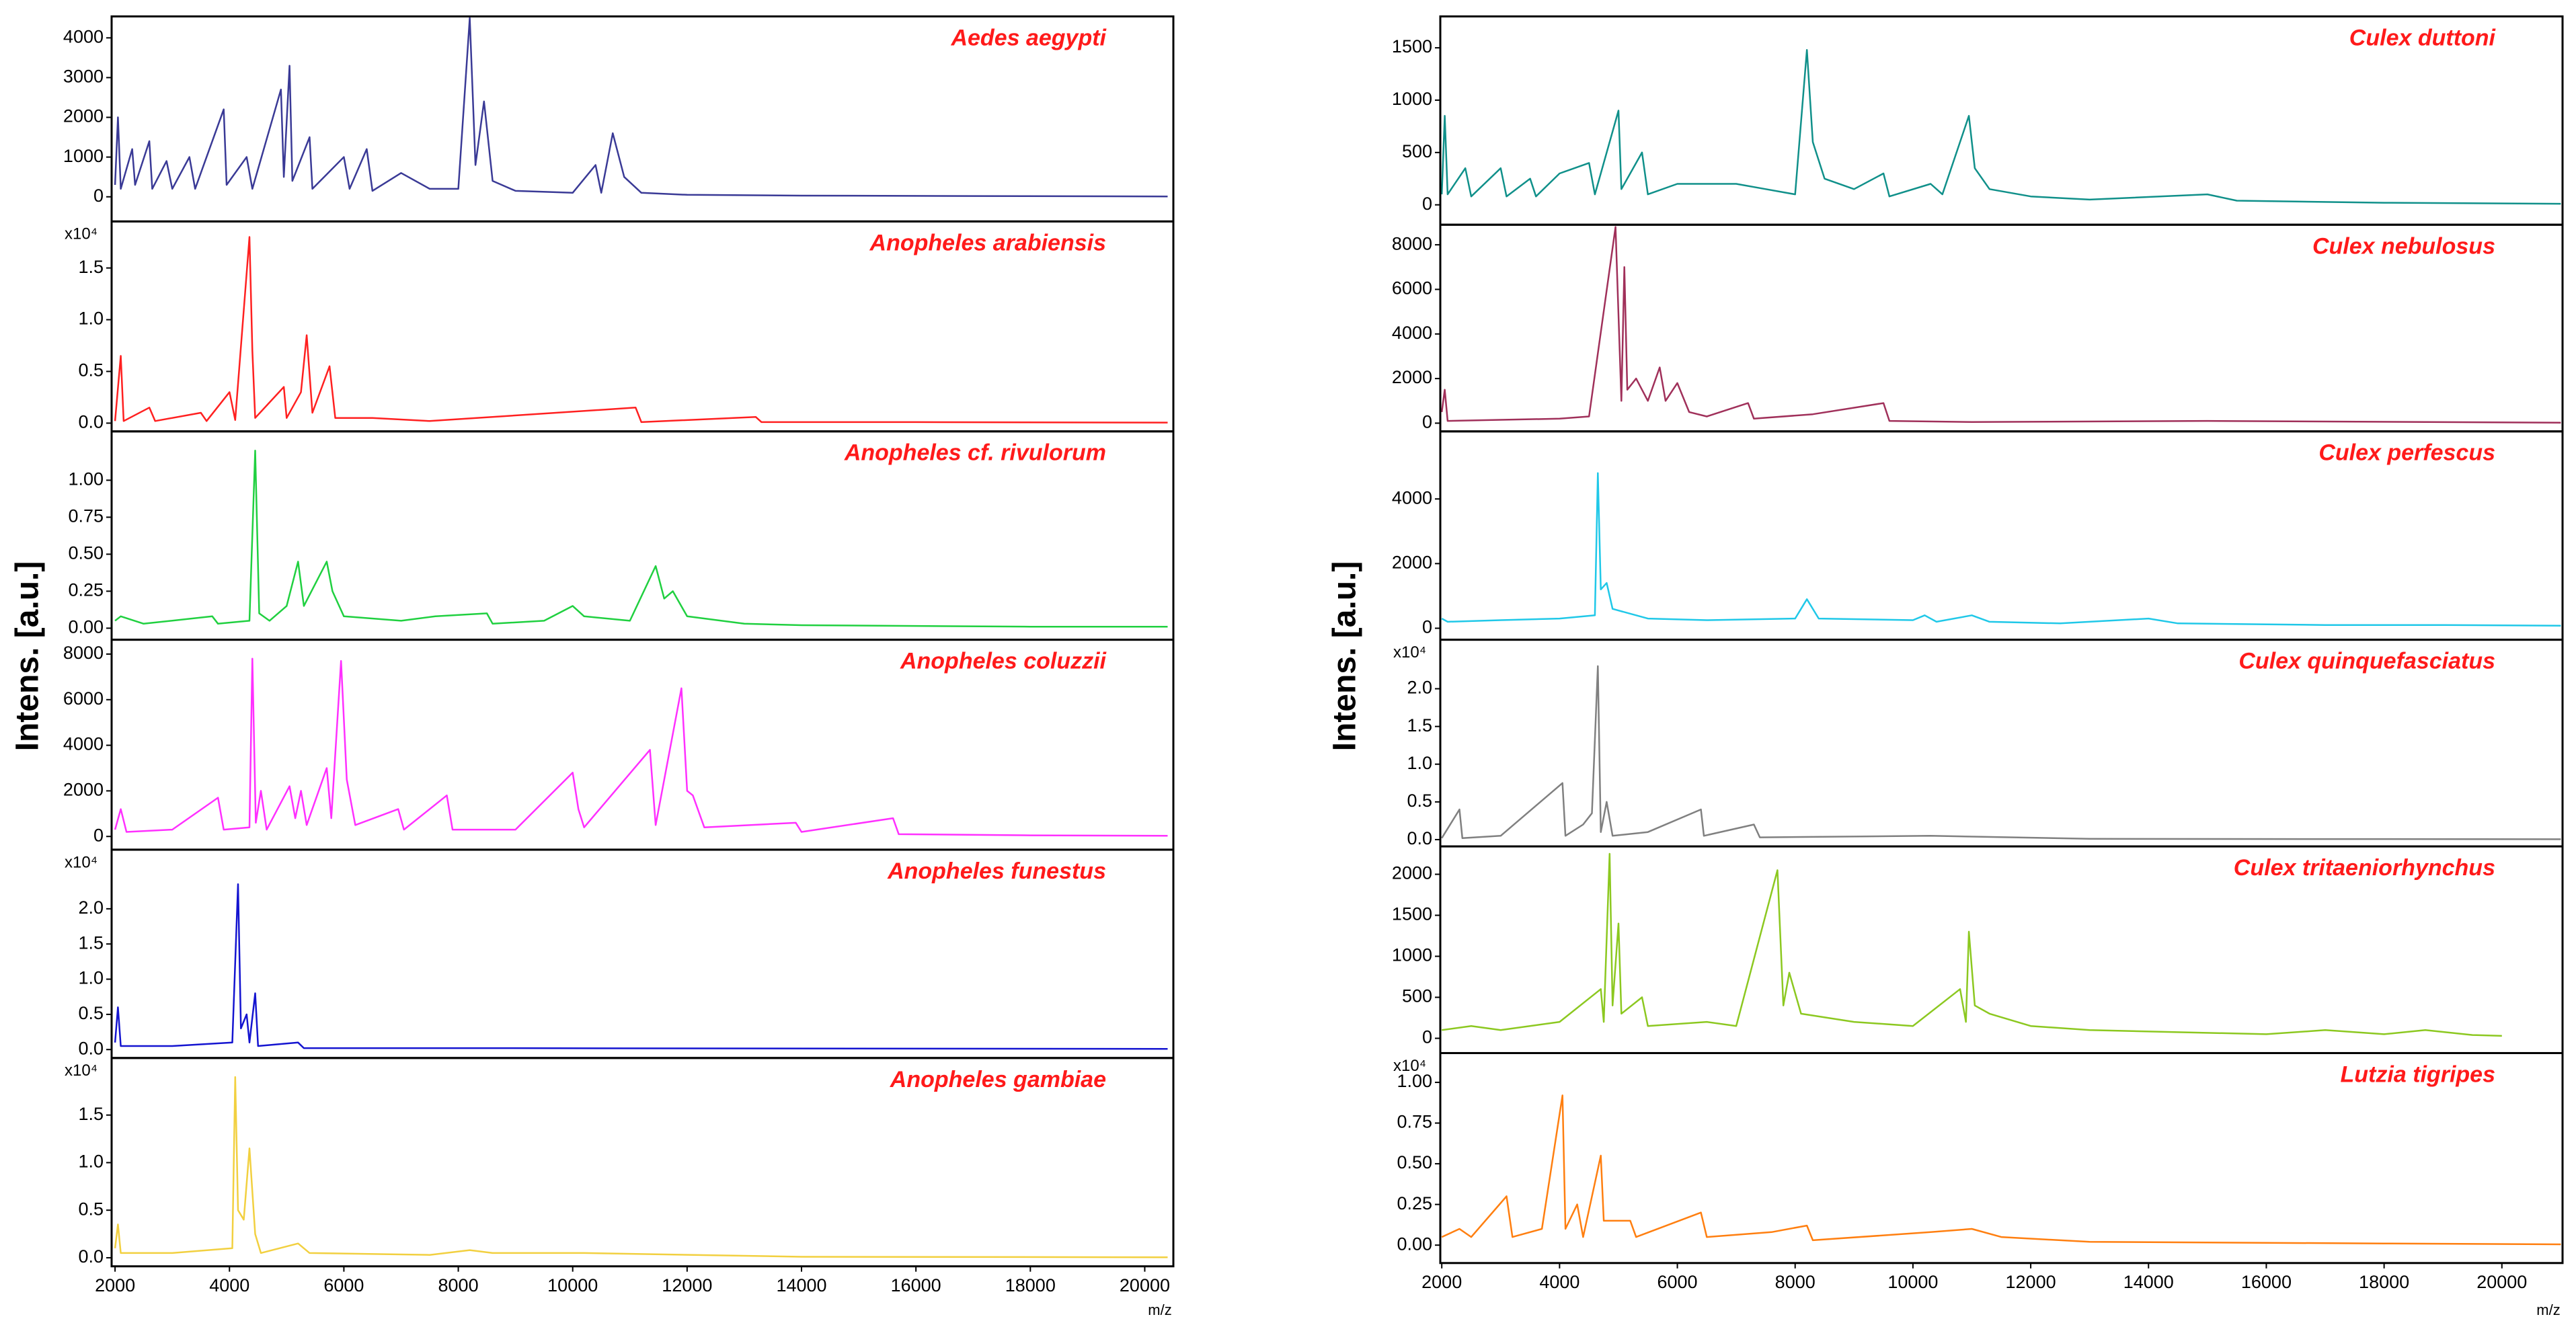 The height and width of the screenshot is (1323, 2576). I want to click on panel: 0.0 0.5 1.0 1.5 x10⁴ Anopheles arabiensis, so click(620, 326).